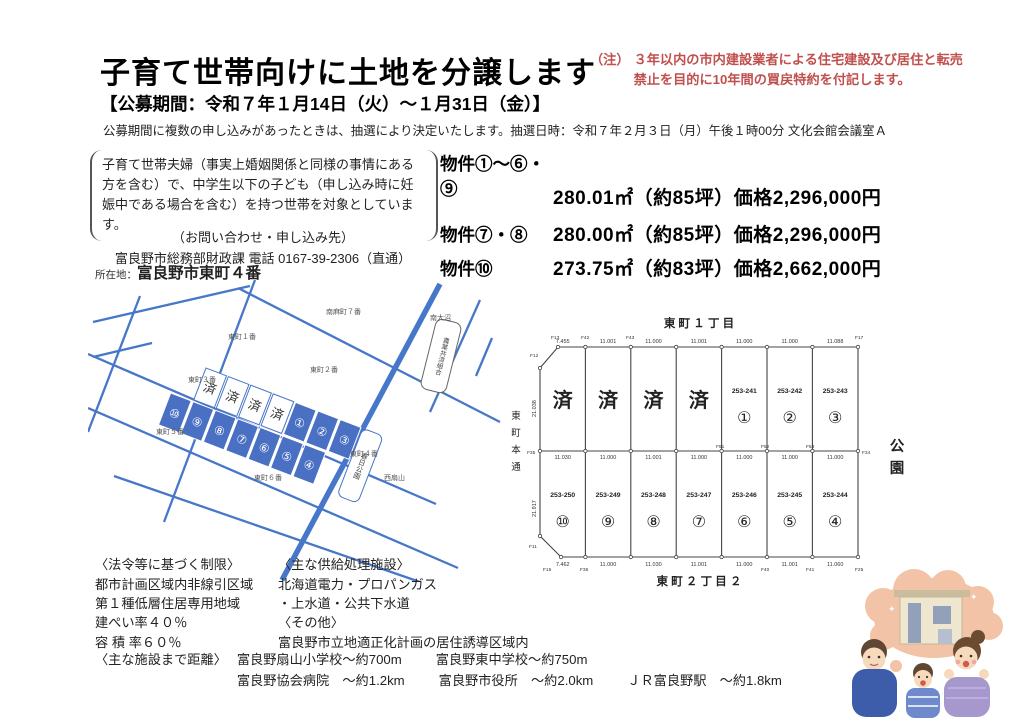 This screenshot has width=1024, height=724. I want to click on distance-item: 富良野協会病院 ～約1.2km, so click(320, 680).